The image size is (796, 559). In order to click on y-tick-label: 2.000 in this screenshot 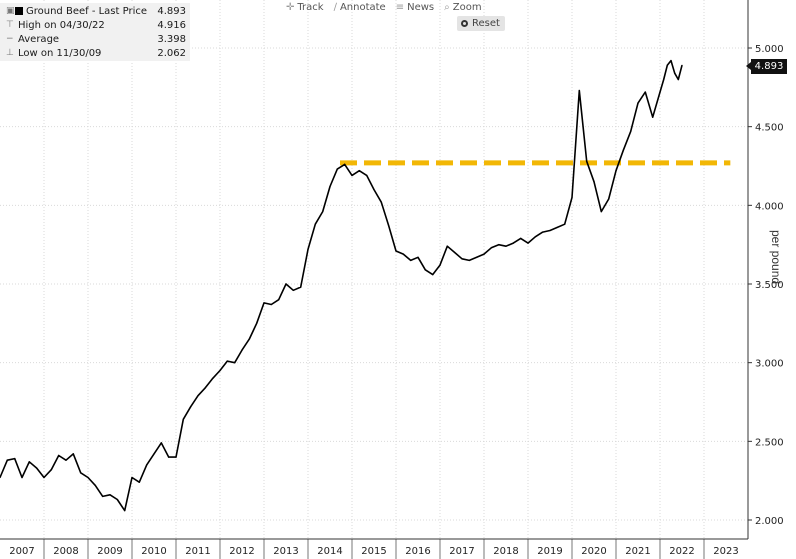, I will do `click(769, 521)`.